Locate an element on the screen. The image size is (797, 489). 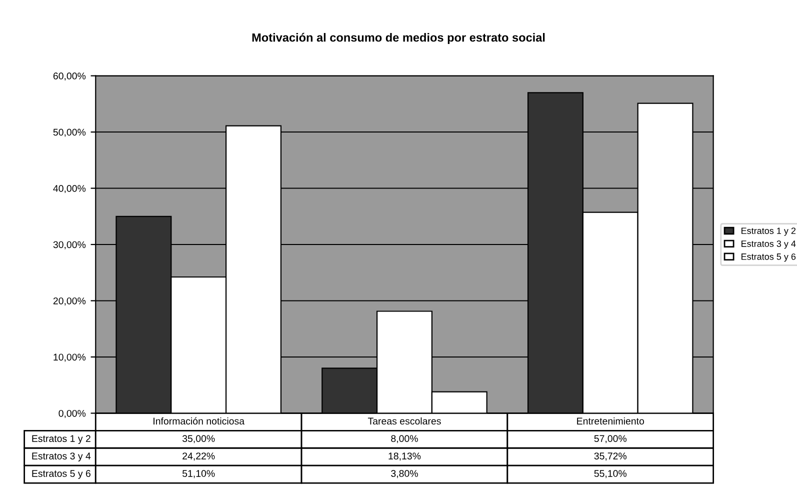
text: Estratos 5 y 6 is located at coordinates (61, 474).